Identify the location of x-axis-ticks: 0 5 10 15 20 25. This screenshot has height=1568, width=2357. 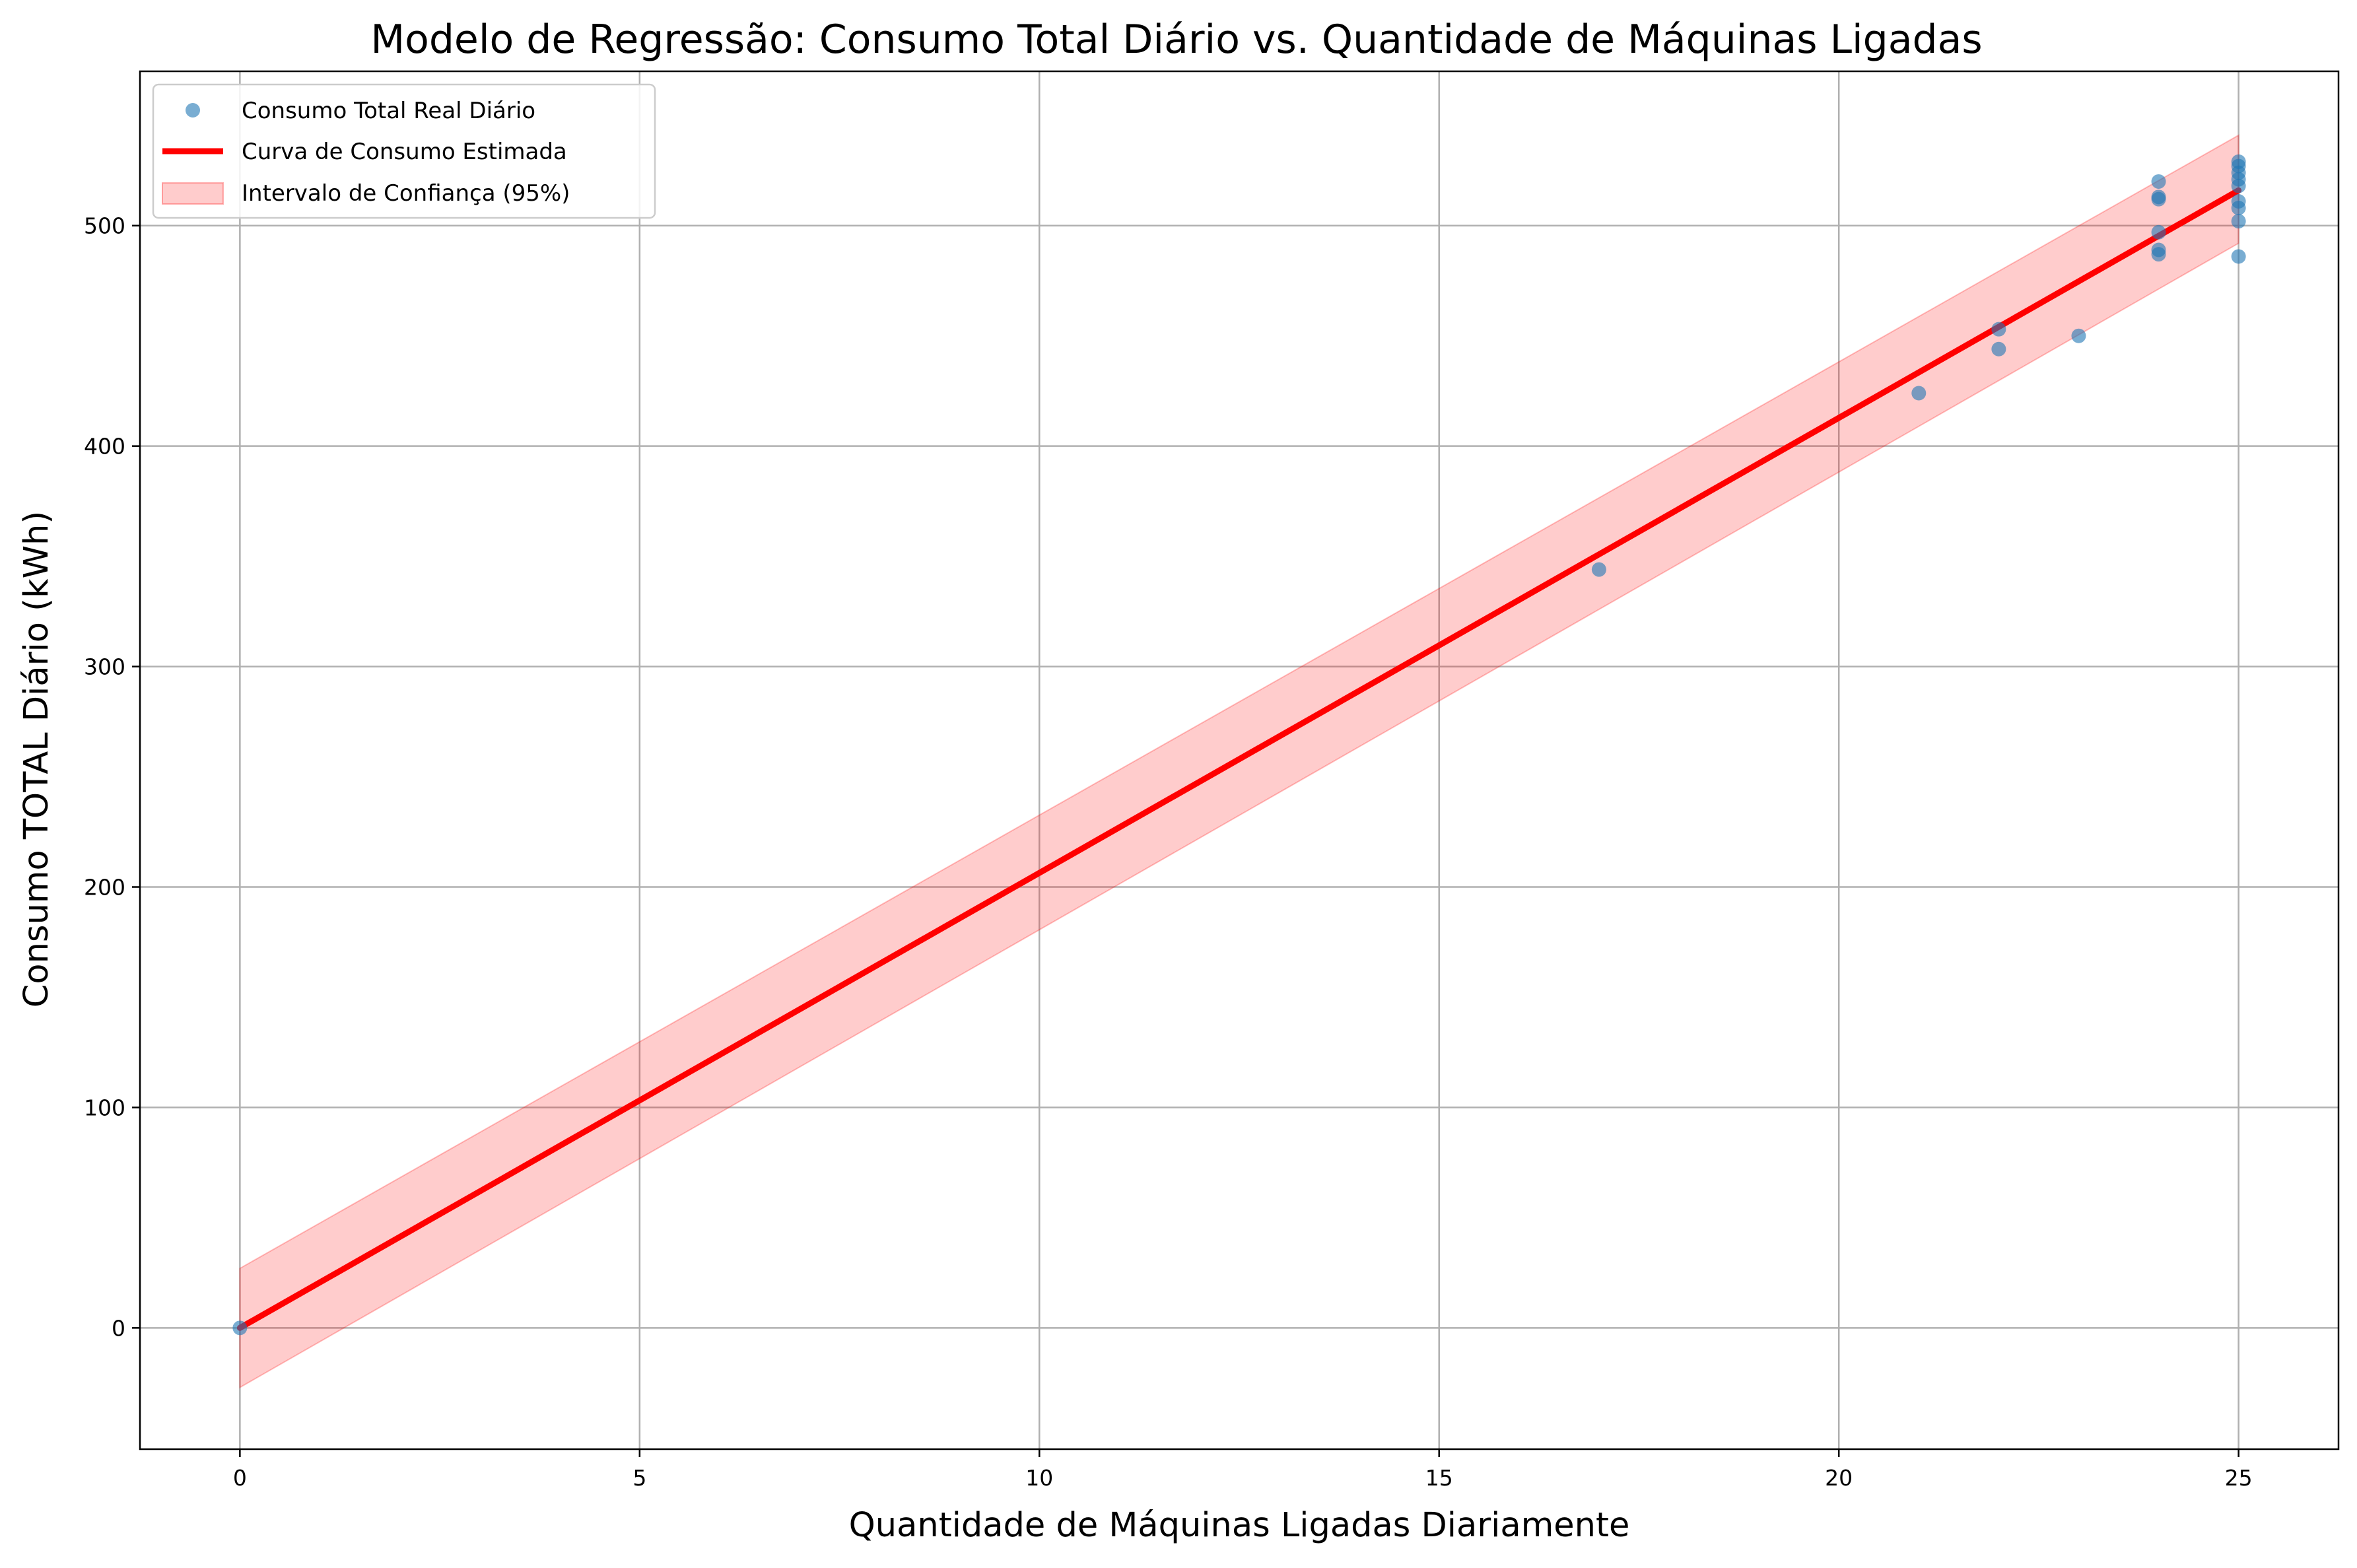
(1243, 1470).